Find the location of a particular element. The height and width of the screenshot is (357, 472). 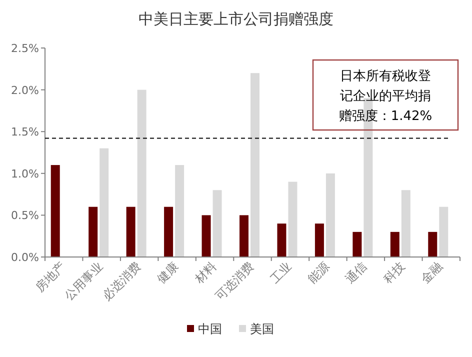

x-tick-label: 材料 is located at coordinates (205, 273).